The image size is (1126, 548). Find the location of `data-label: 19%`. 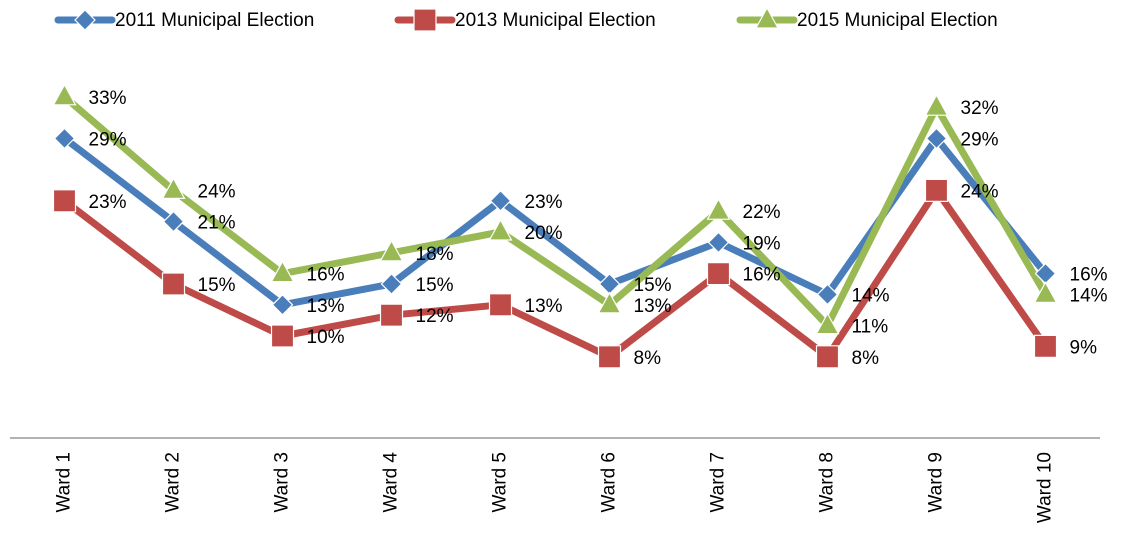

data-label: 19% is located at coordinates (762, 243).